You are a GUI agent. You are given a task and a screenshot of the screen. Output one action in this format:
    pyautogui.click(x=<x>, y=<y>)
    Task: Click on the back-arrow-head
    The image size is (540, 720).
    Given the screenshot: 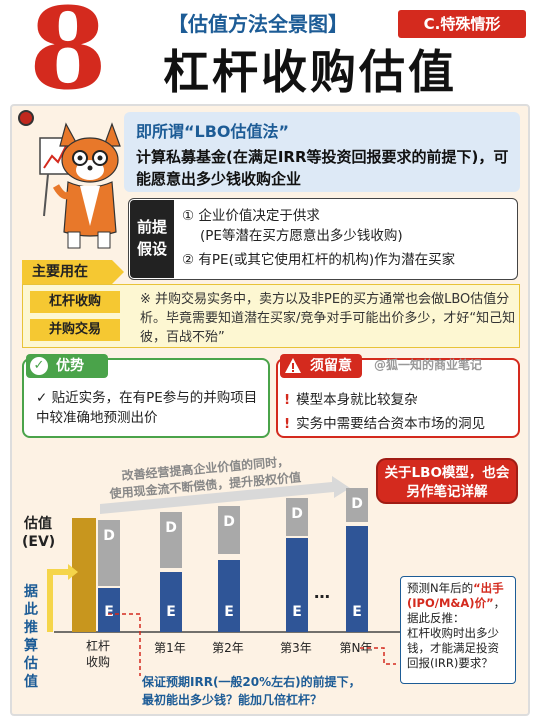 What is the action you would take?
    pyautogui.click(x=73, y=572)
    